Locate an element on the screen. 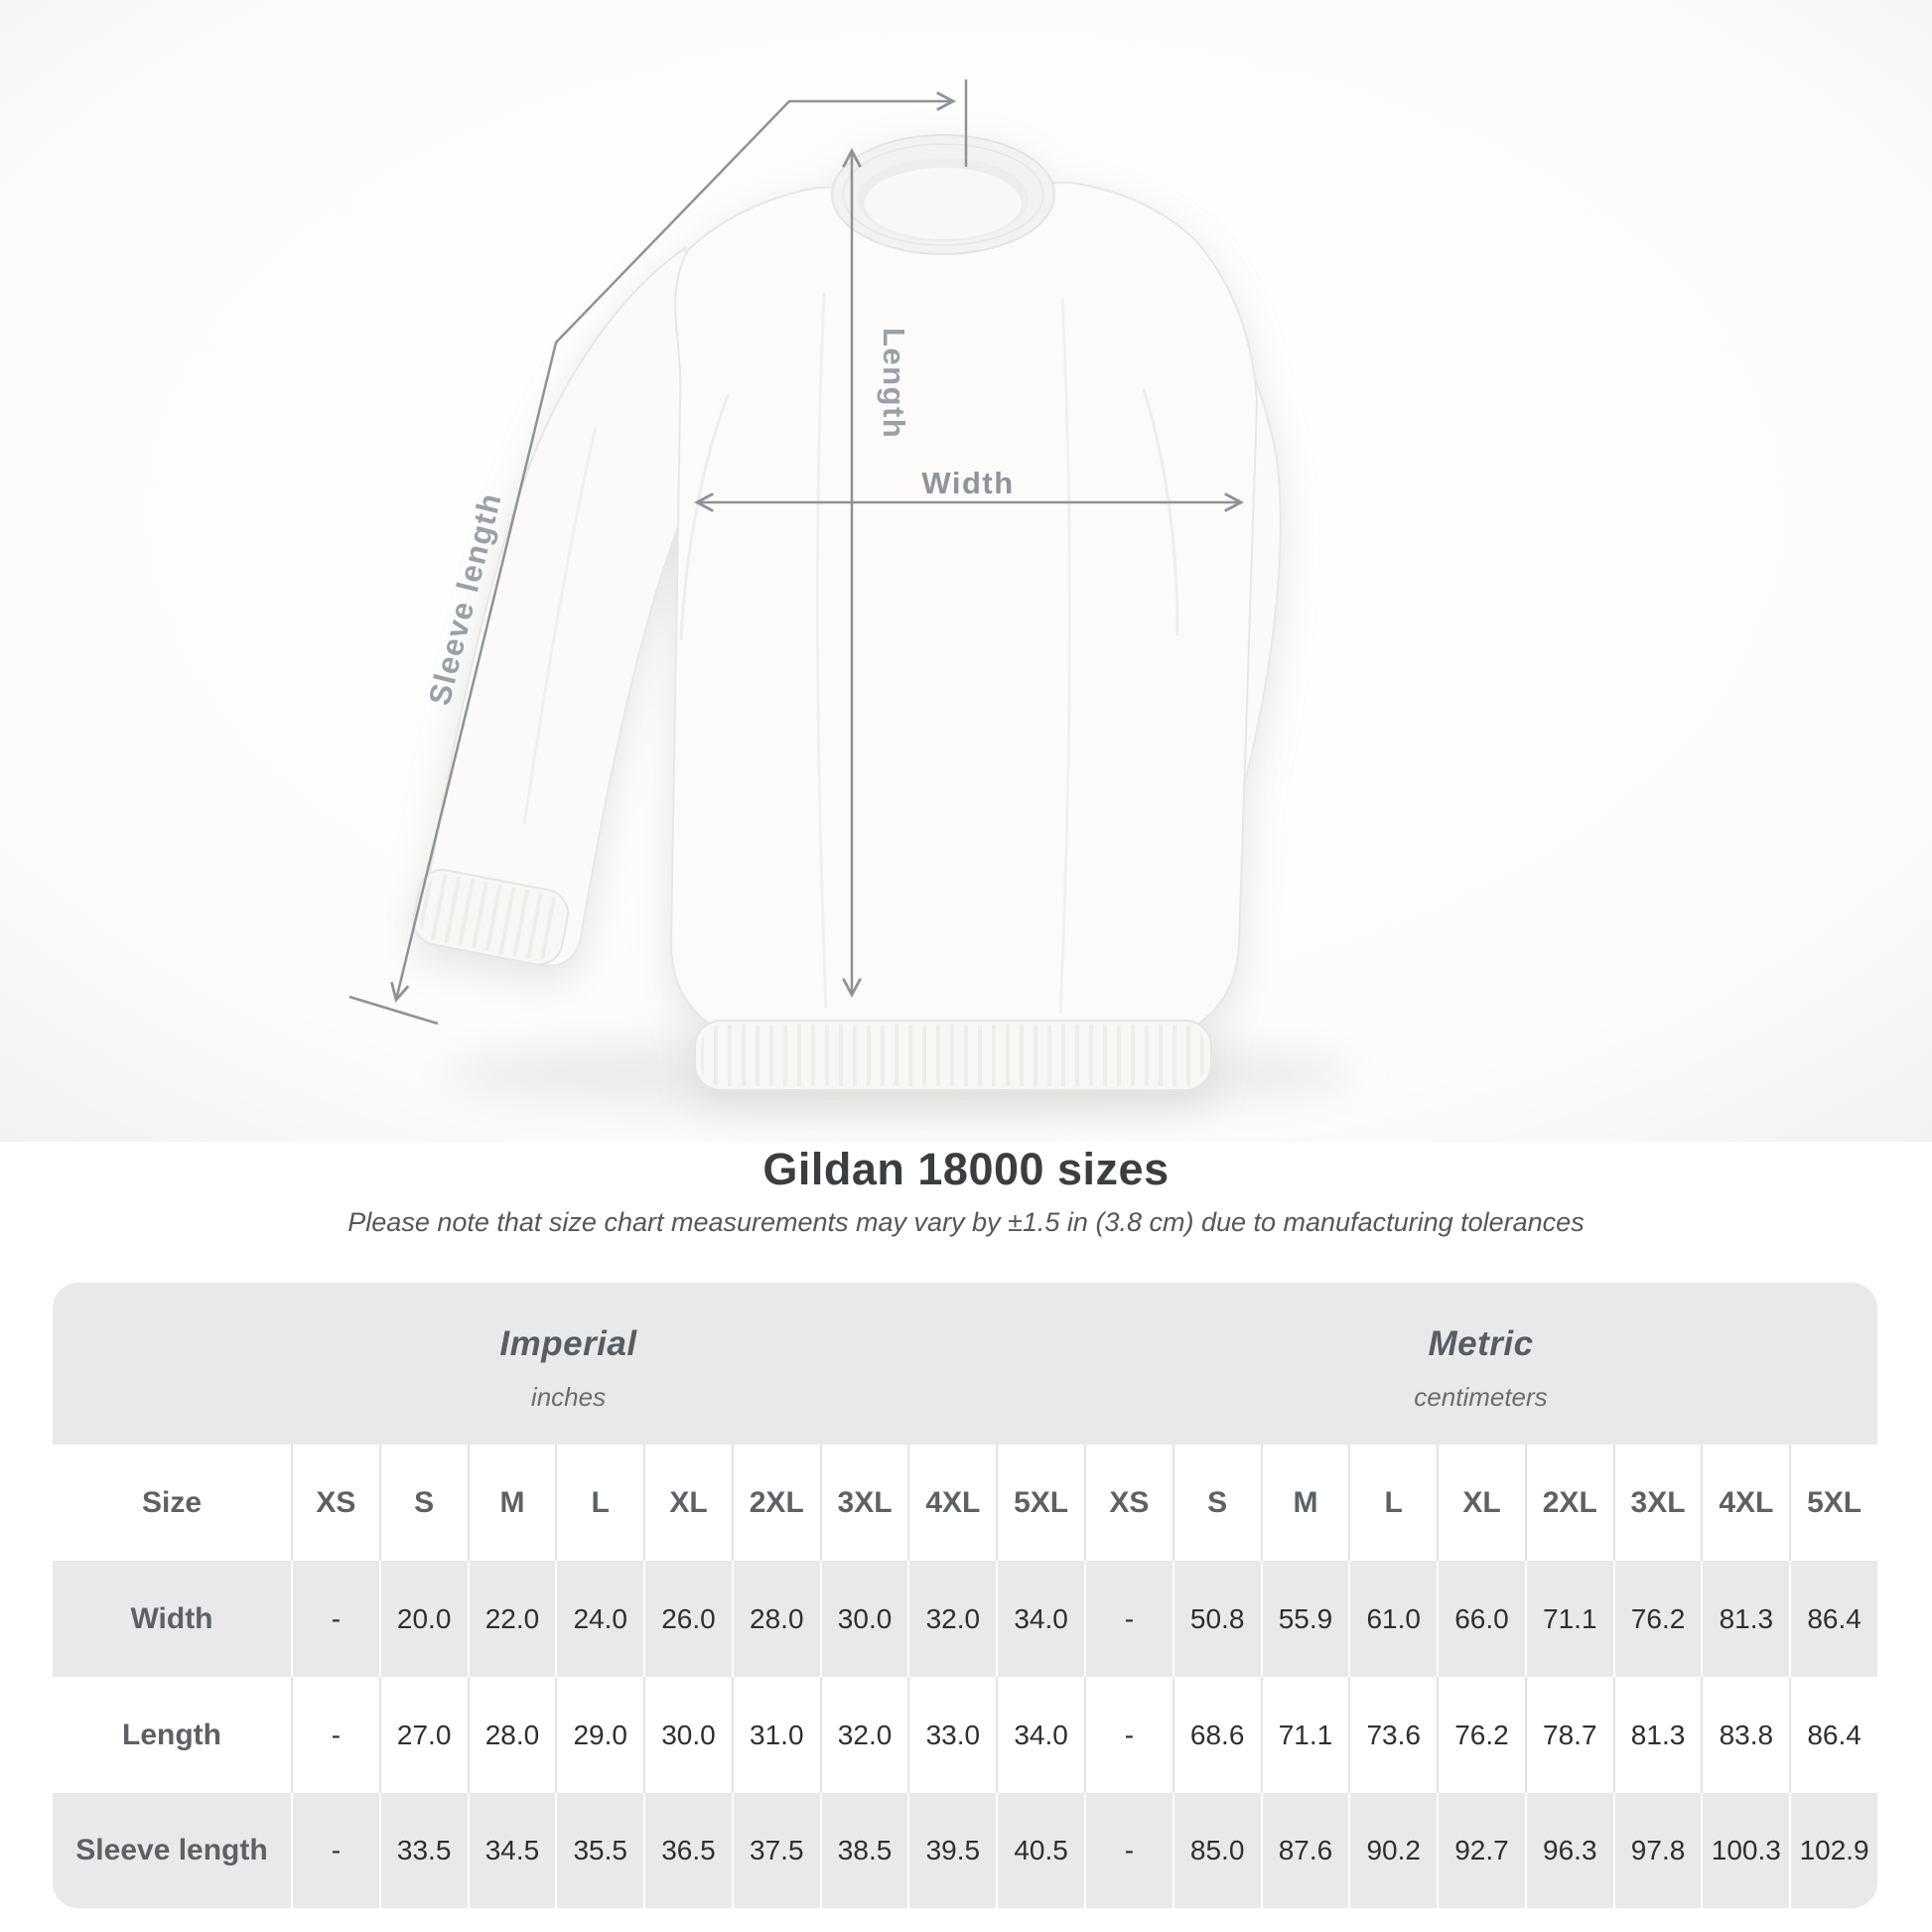  torso is located at coordinates (964, 612).